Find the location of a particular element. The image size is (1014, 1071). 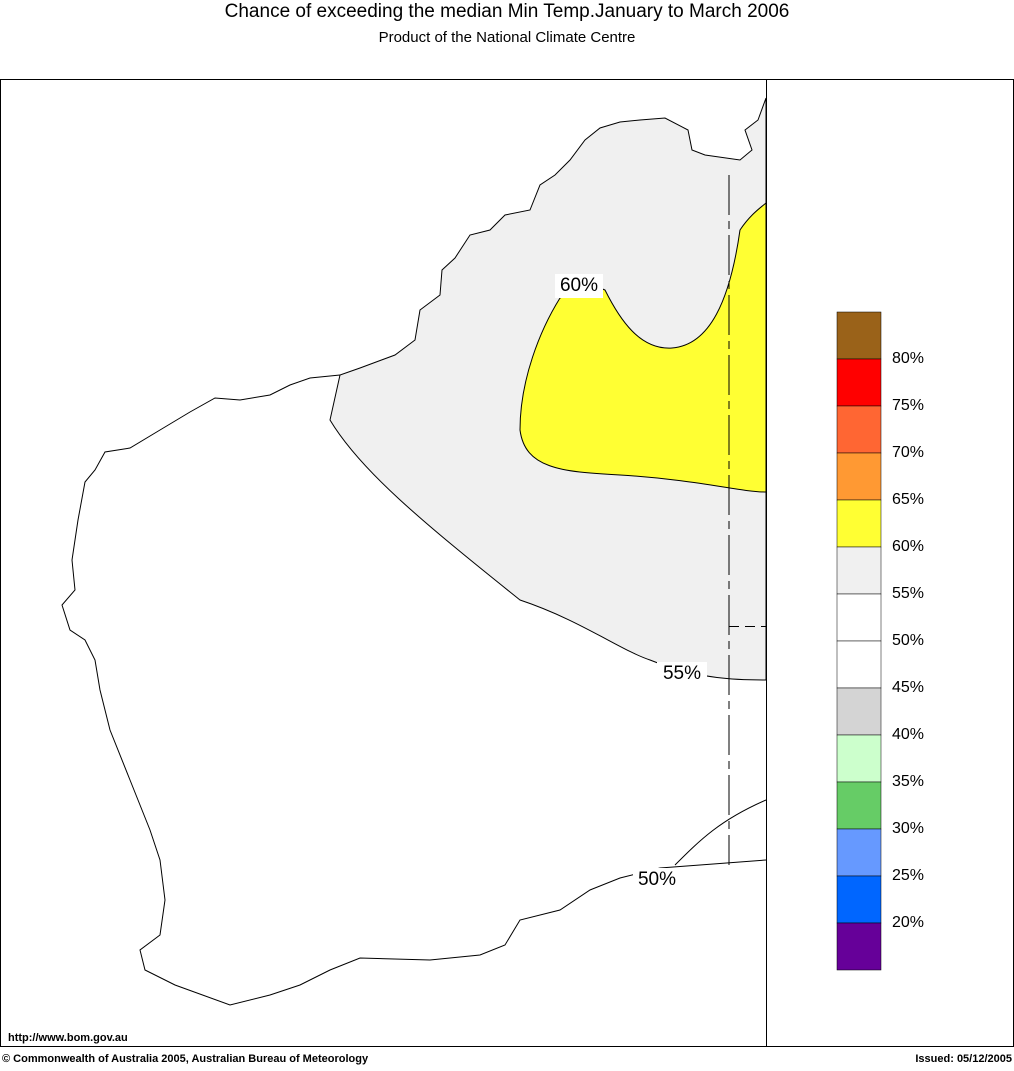

legend-label: 25% is located at coordinates (908, 875).